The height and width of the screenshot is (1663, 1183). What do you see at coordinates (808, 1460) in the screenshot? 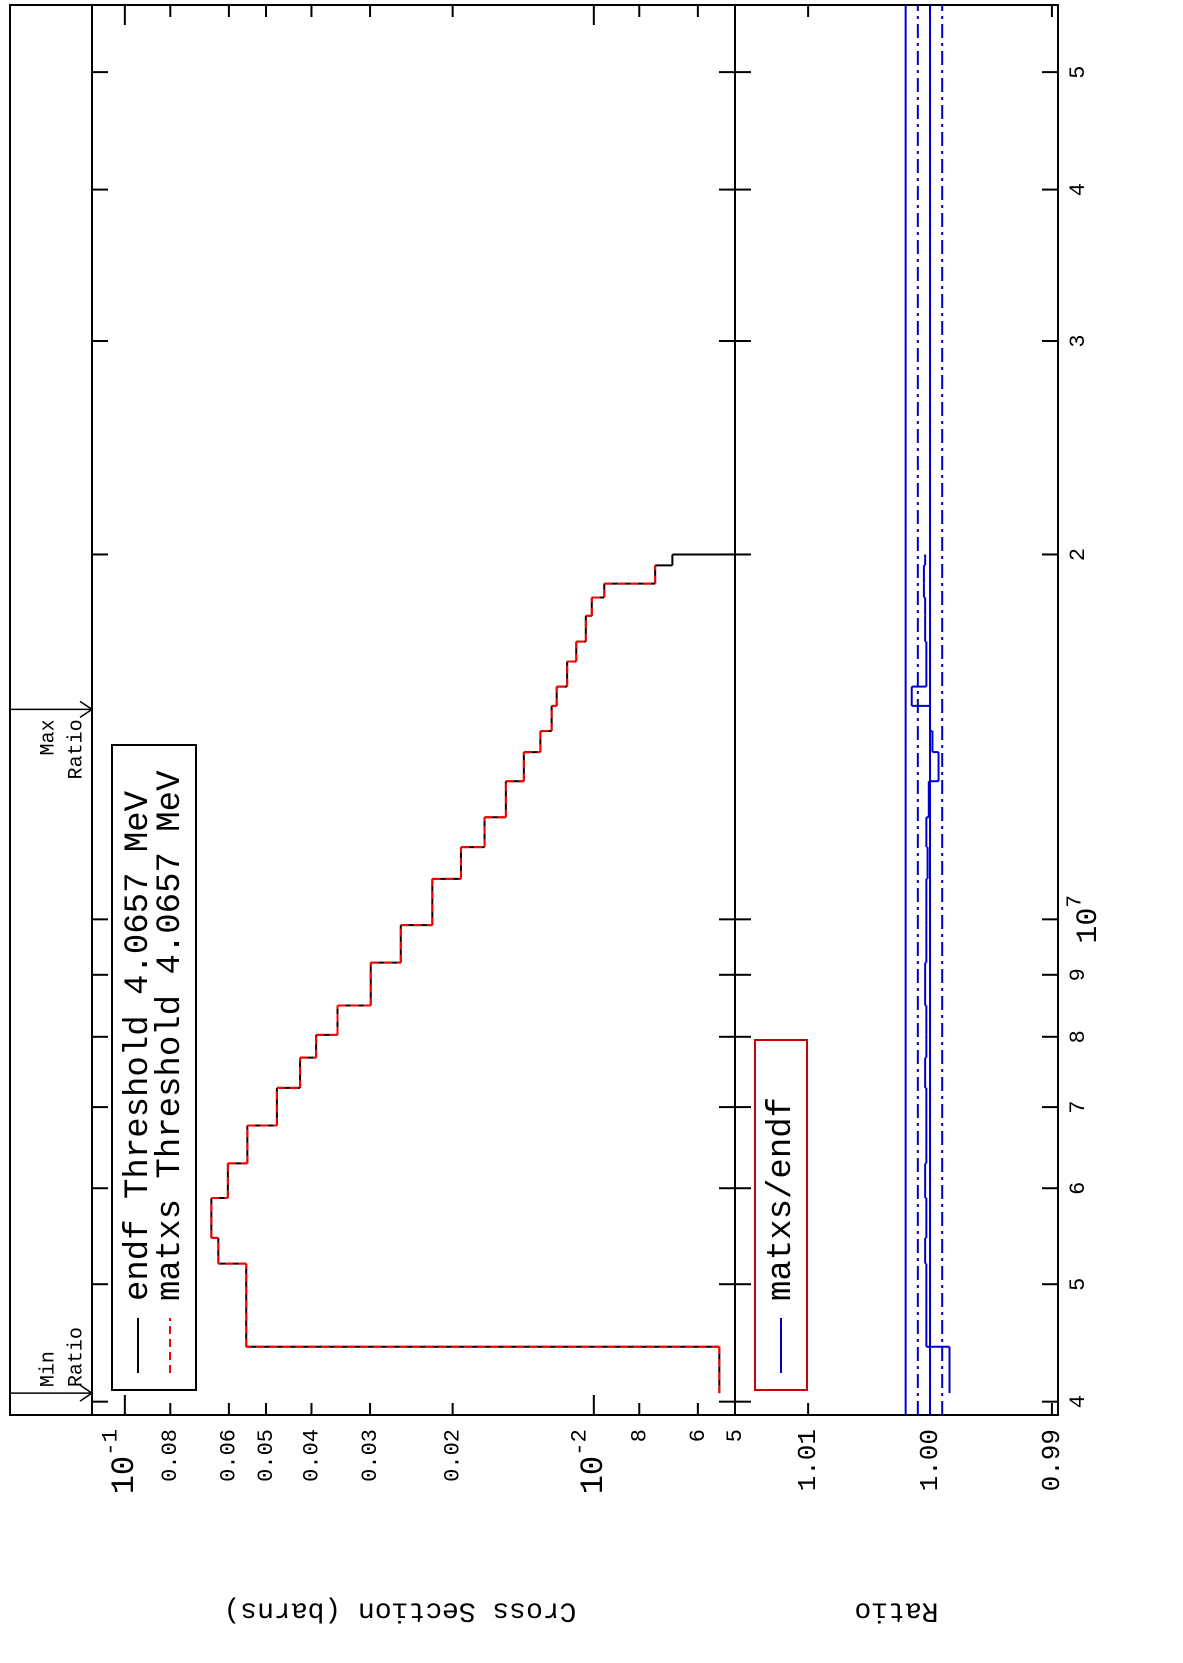
I see `y-tick-label: 1.01` at bounding box center [808, 1460].